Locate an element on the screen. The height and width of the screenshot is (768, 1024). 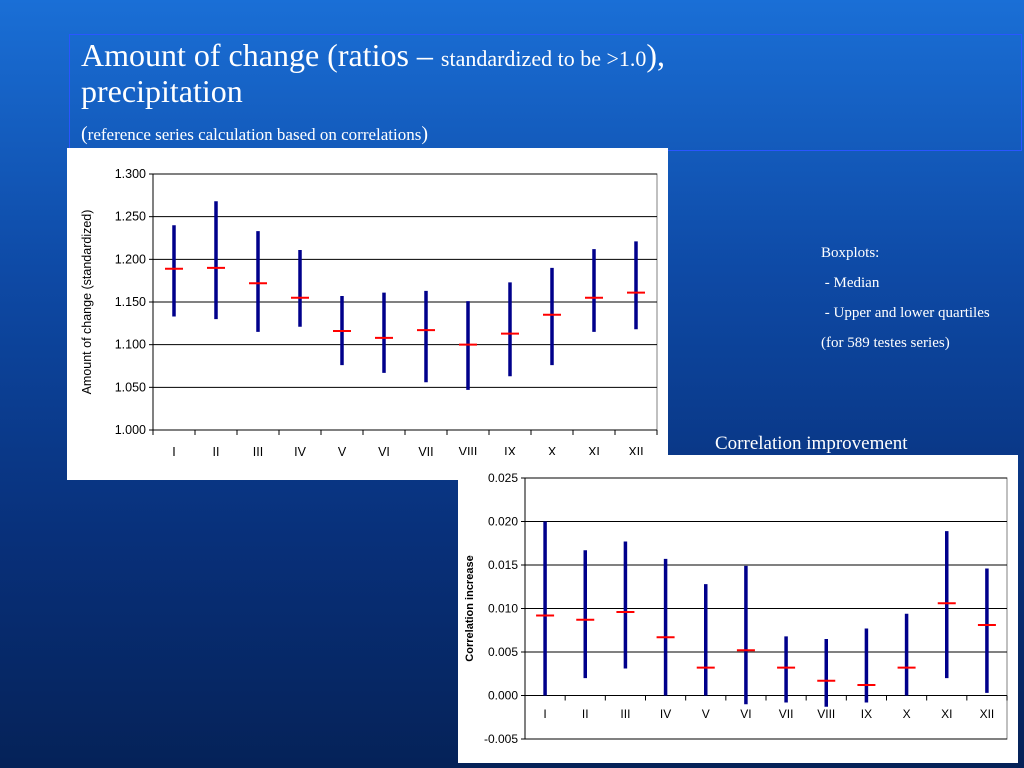
notes-item-quartiles: - Upper and lower quartiles is located at coordinates (905, 313).